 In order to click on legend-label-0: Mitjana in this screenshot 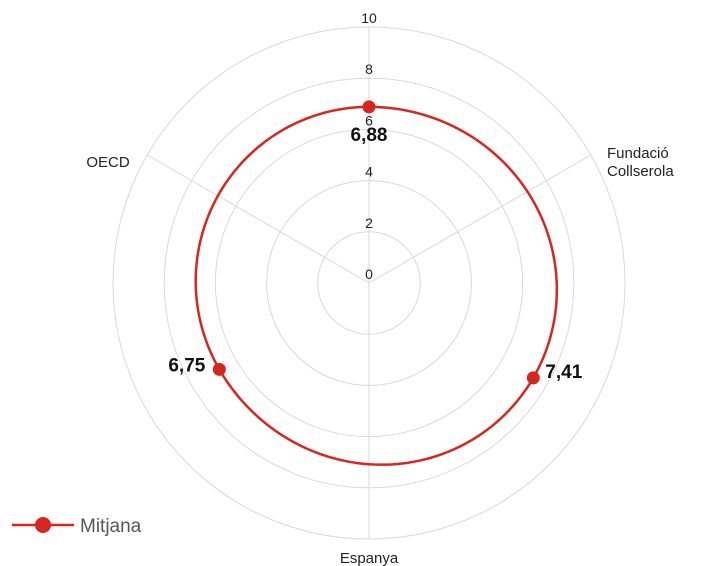, I will do `click(111, 526)`.